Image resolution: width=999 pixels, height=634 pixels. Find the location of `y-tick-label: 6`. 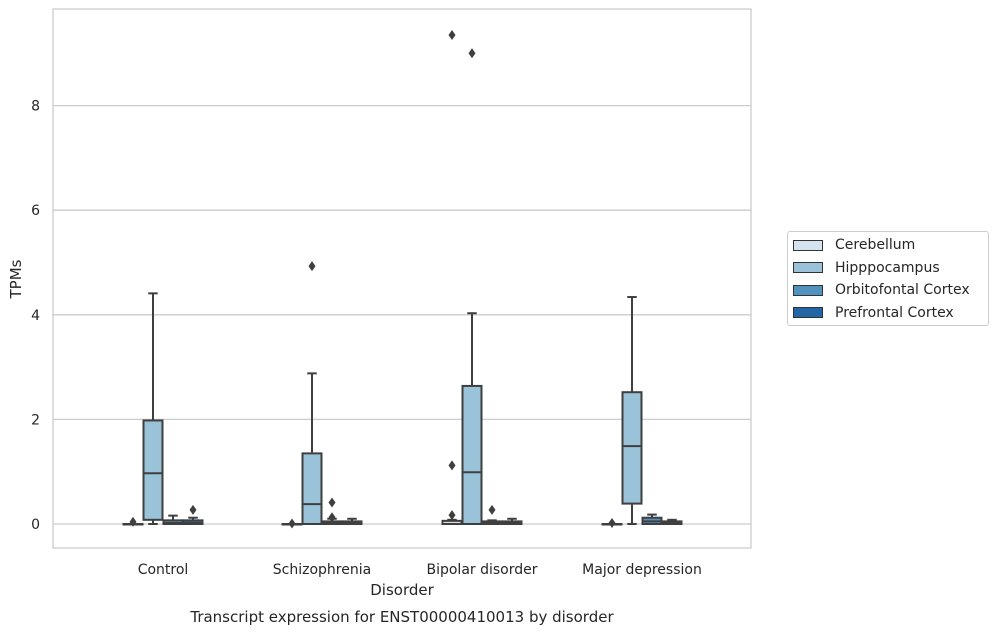

y-tick-label: 6 is located at coordinates (35, 211).